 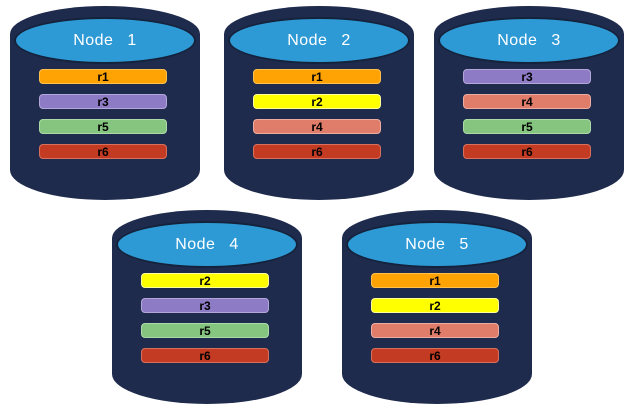 I want to click on database-node-1: Node 1 r1 r3 r5 r6, so click(x=105, y=103).